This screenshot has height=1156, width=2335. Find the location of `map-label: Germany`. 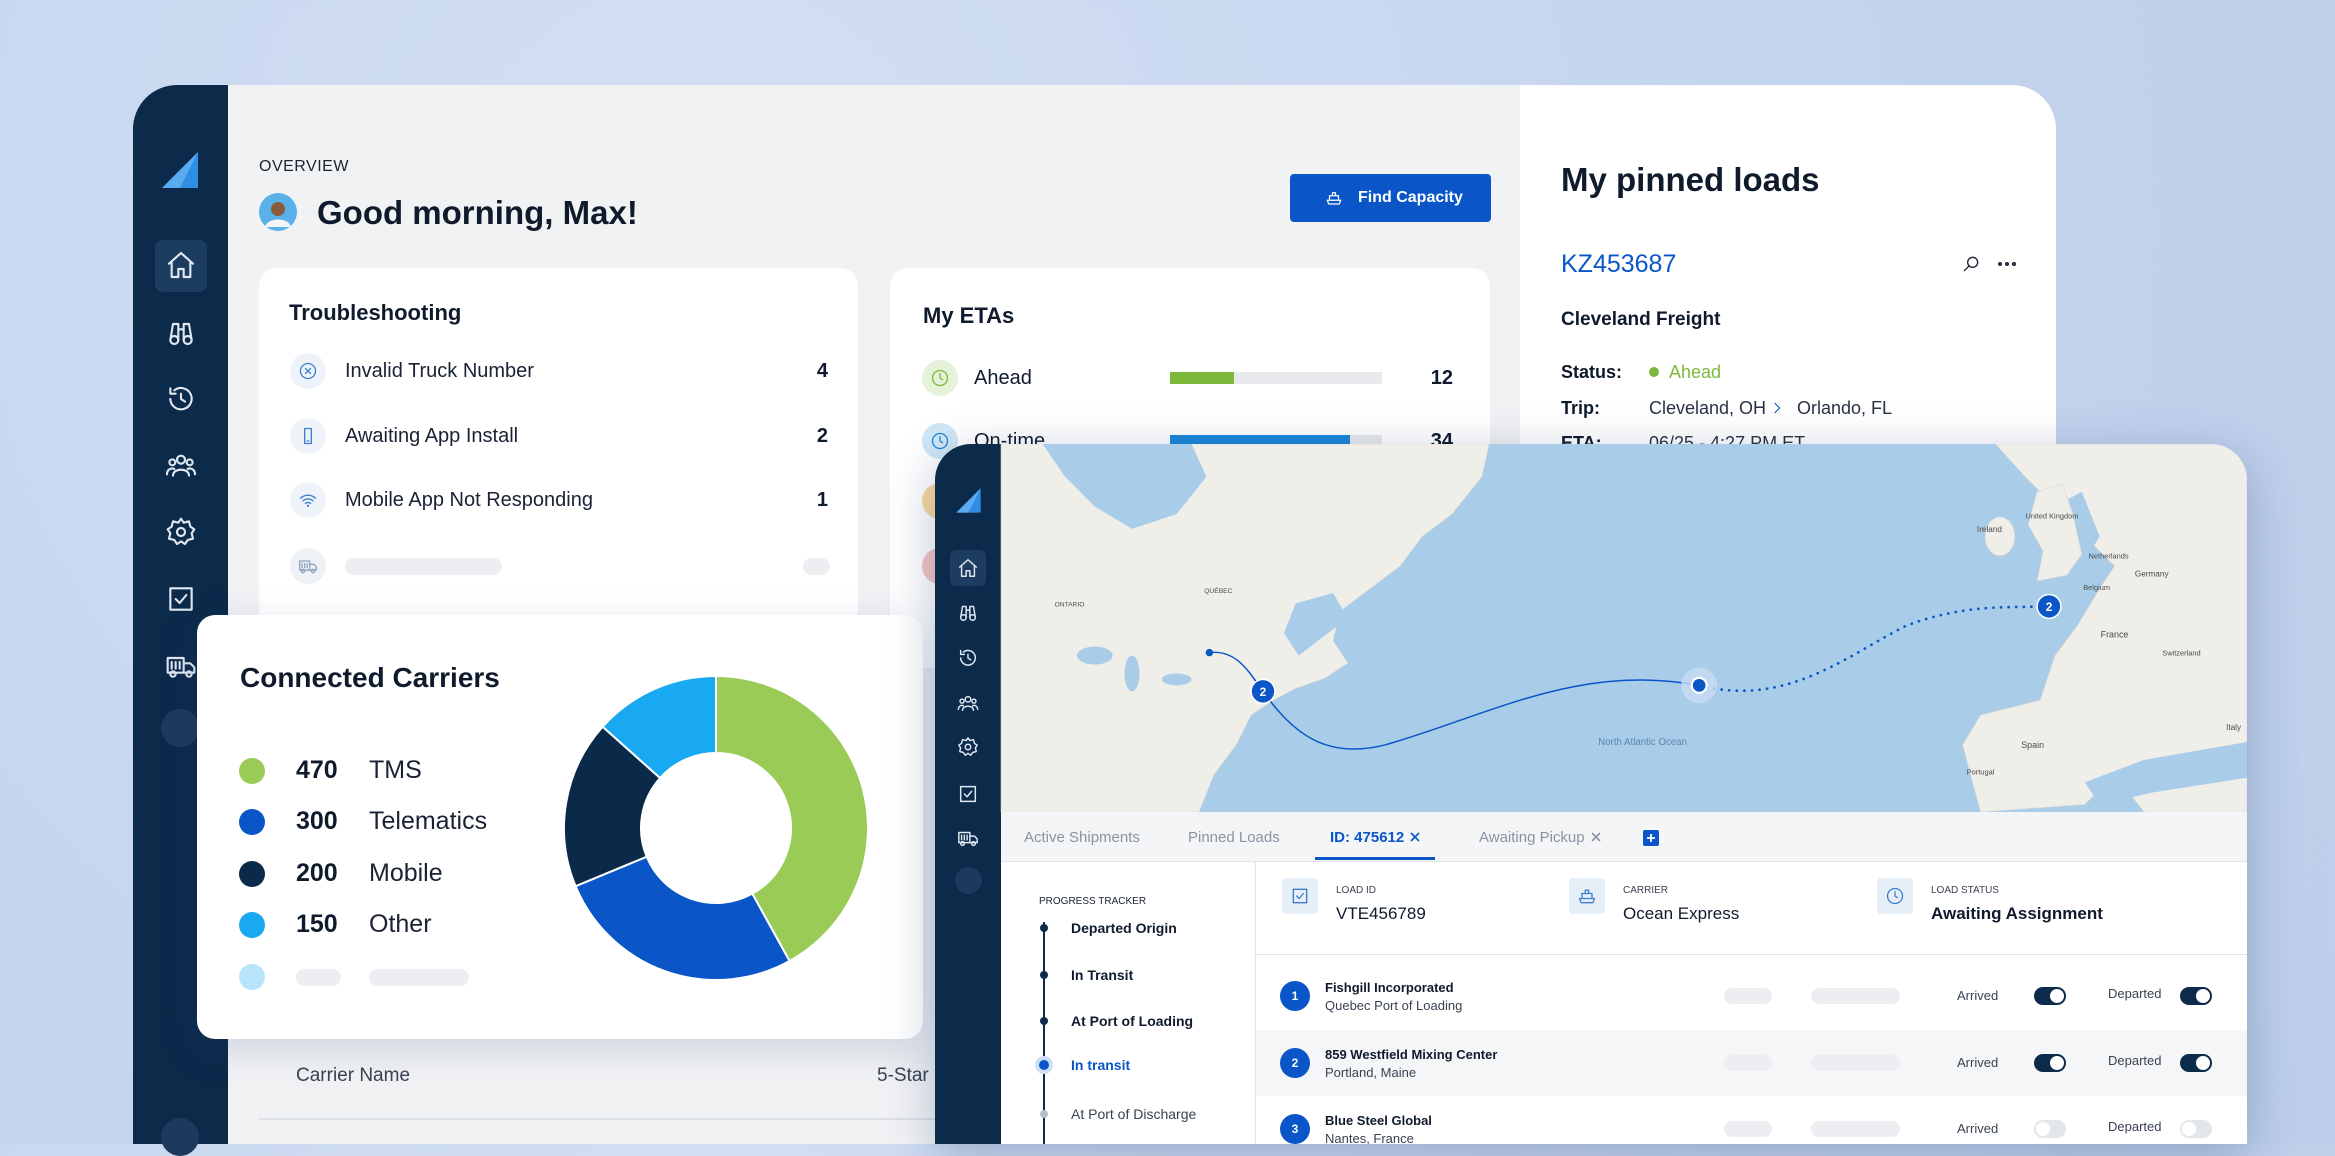

map-label: Germany is located at coordinates (2152, 574).